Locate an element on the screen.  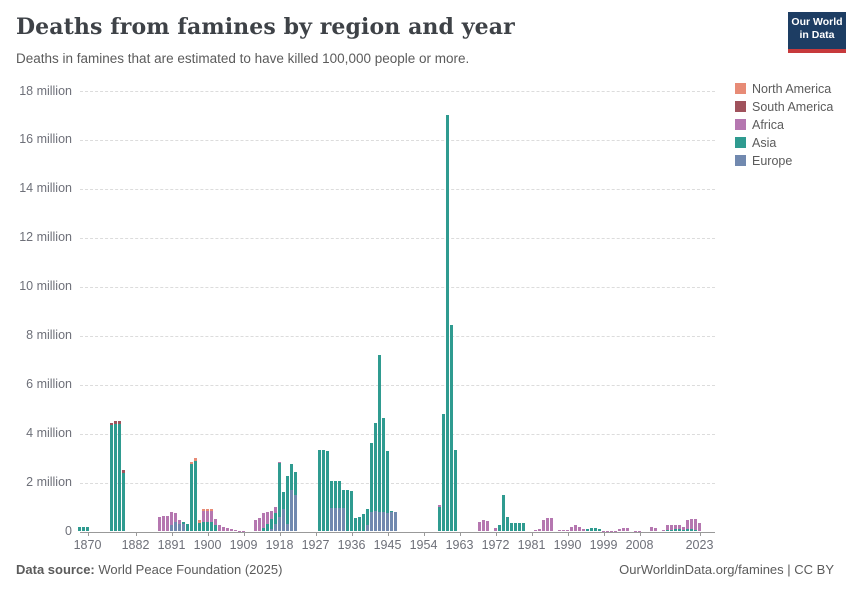
legend-item-south-america: South America is located at coordinates (784, 107).